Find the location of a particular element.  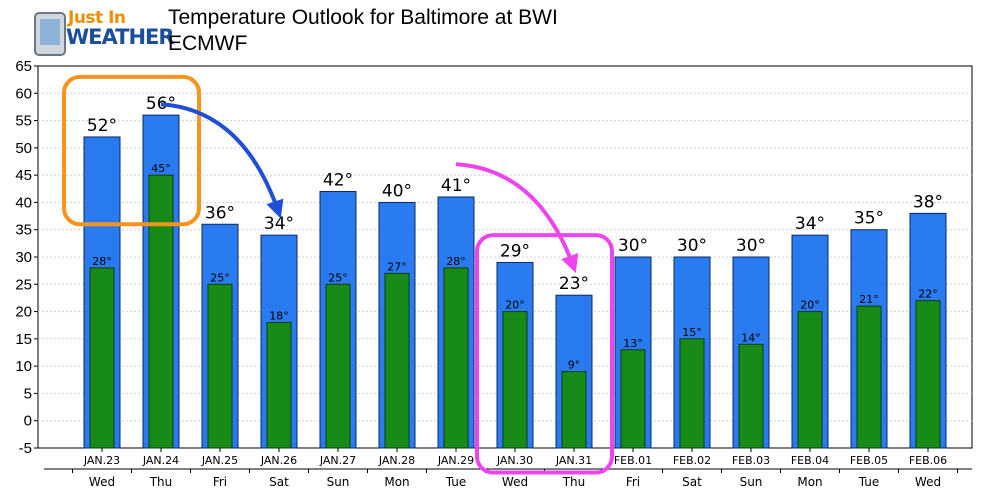

y-tick-label: 25 is located at coordinates (23, 284).